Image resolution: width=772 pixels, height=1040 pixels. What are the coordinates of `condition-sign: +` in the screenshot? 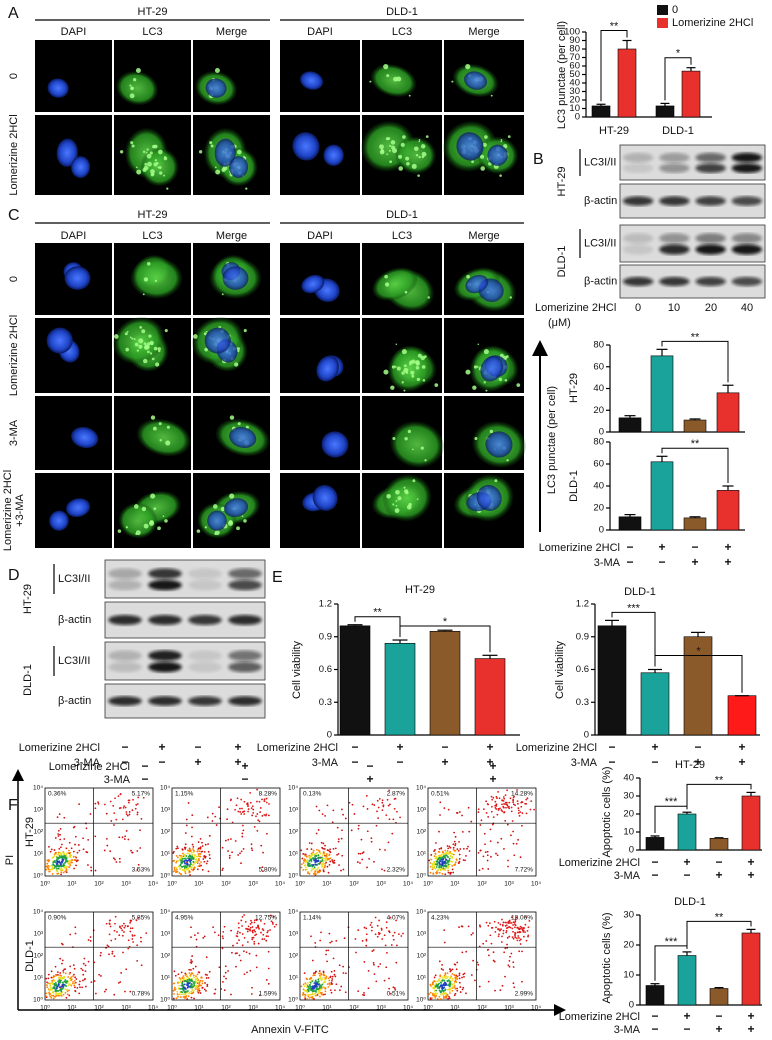 It's located at (686, 1016).